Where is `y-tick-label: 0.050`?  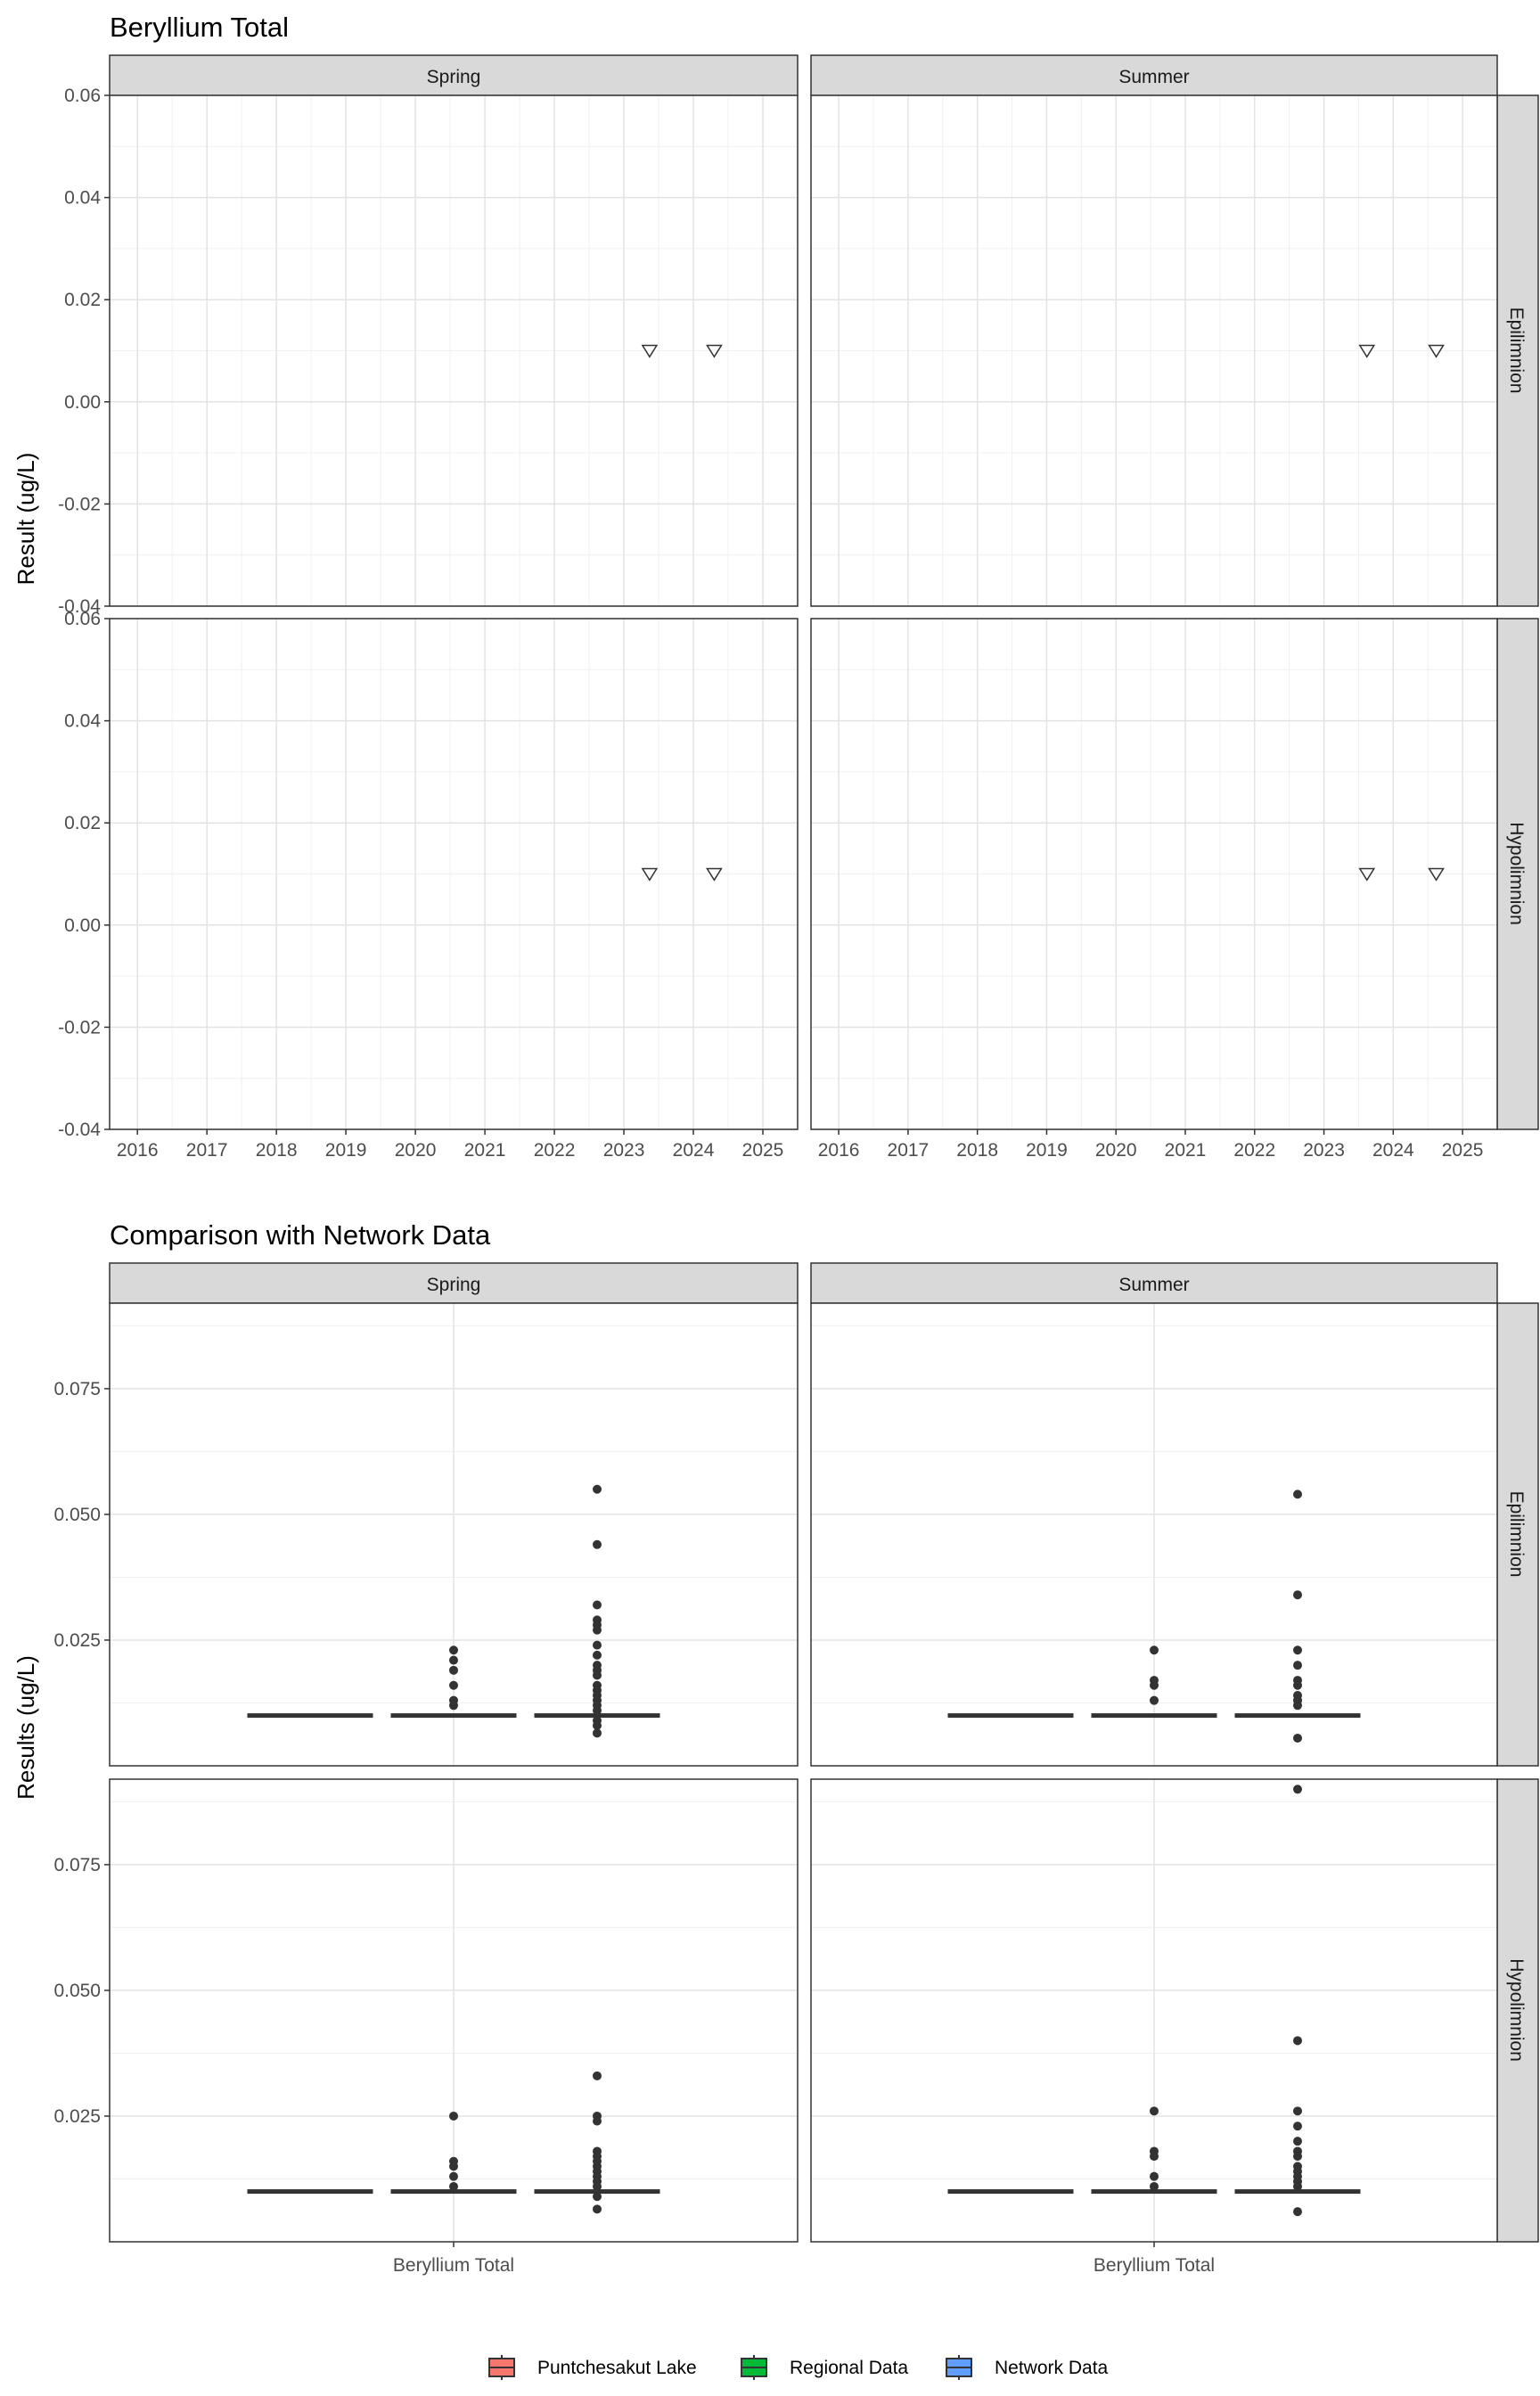
y-tick-label: 0.050 is located at coordinates (77, 1515).